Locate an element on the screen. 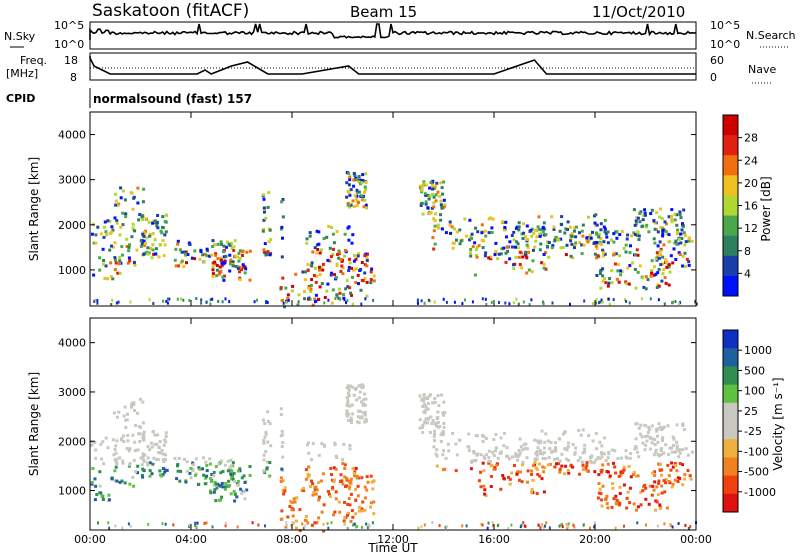 This screenshot has width=800, height=554. x-tick-label: 00:00 is located at coordinates (696, 539).